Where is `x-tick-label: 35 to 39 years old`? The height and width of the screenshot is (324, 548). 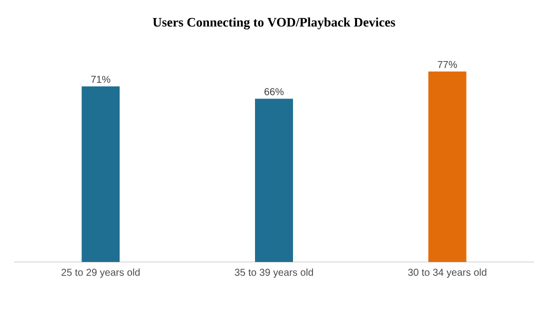
x-tick-label: 35 to 39 years old is located at coordinates (273, 273).